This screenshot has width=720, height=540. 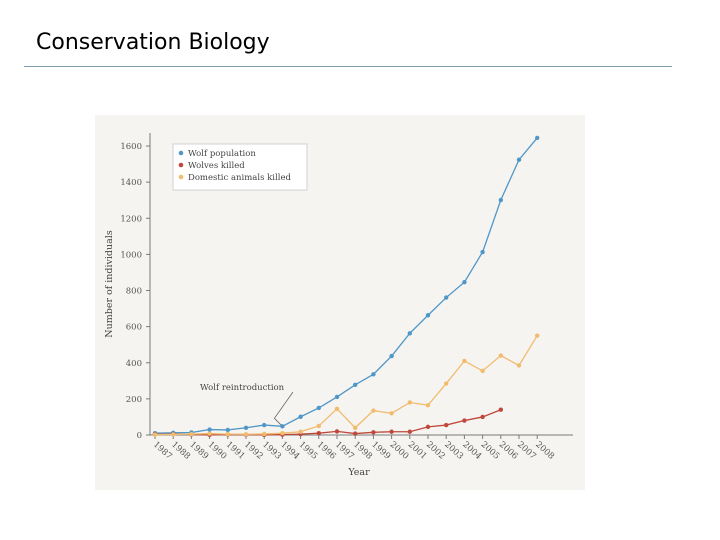 I want to click on legend-box, so click(x=240, y=167).